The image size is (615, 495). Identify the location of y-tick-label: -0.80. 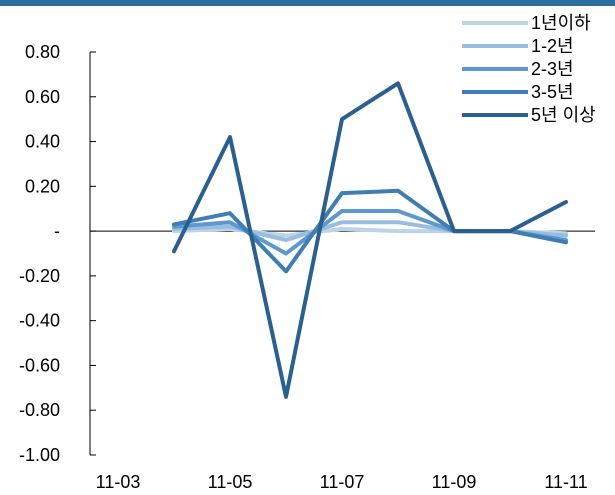
(39, 410).